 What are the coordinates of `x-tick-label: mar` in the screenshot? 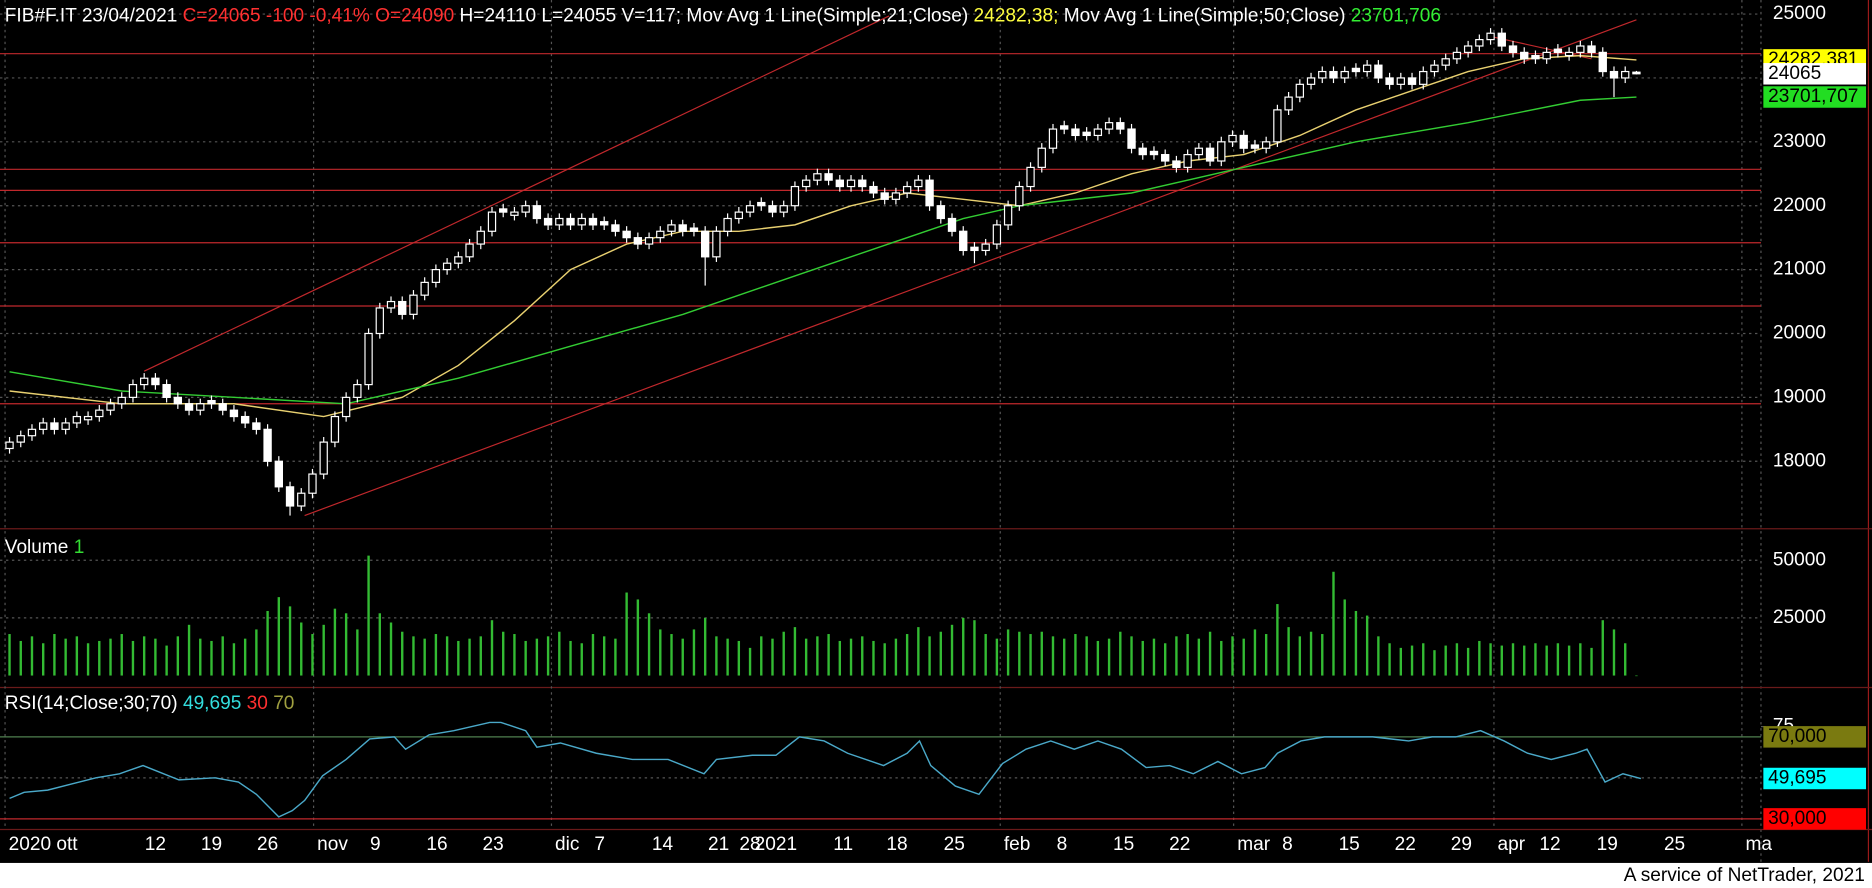 It's located at (1254, 844).